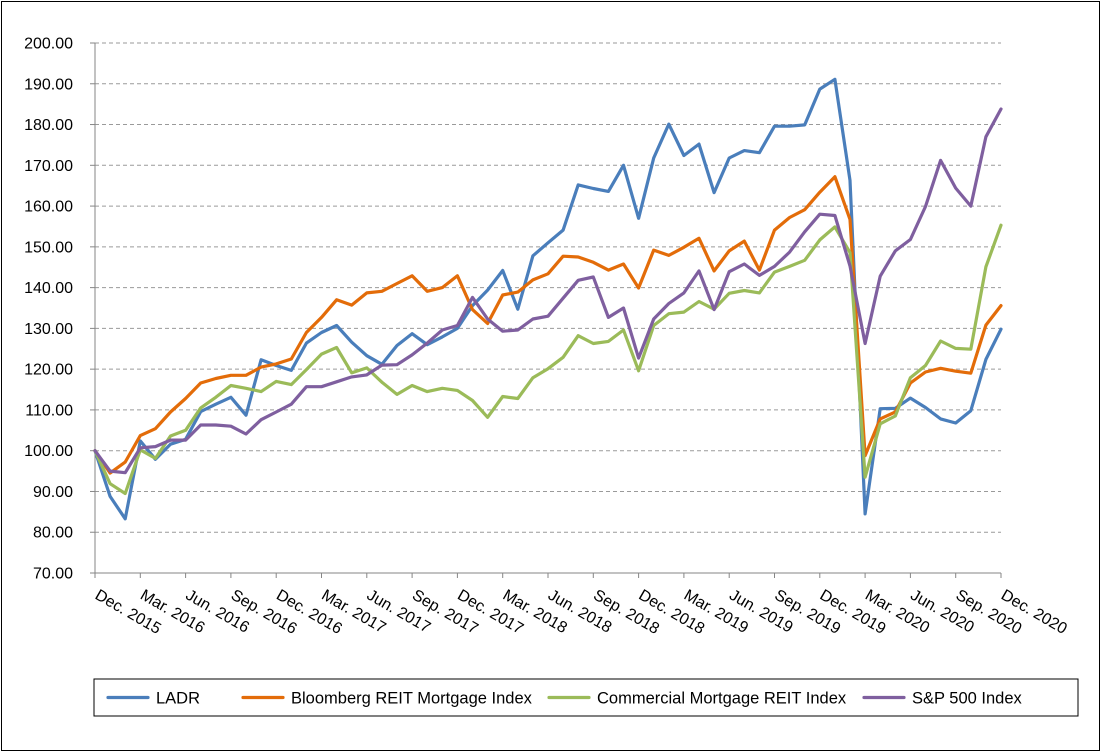 Image resolution: width=1103 pixels, height=754 pixels. I want to click on y-tick-label: 100.00, so click(48, 451).